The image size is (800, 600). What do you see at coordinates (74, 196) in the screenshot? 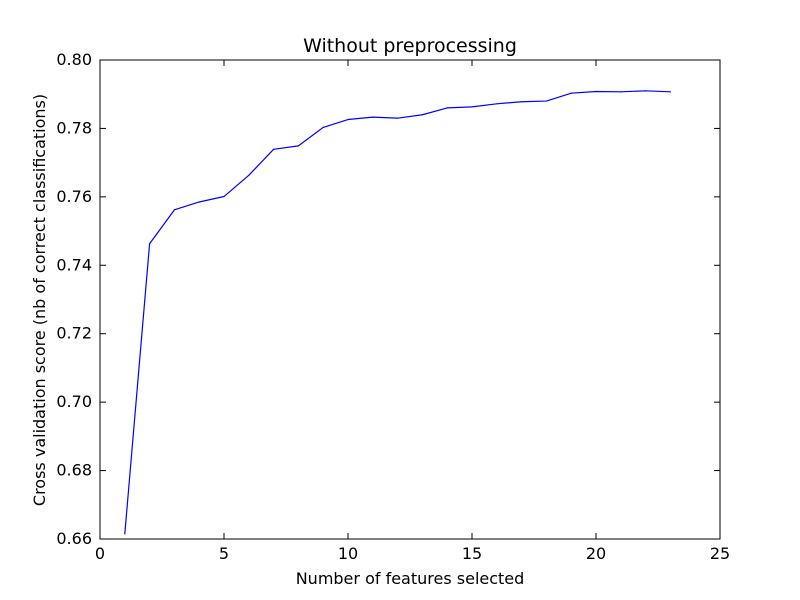
I see `y-tick-label: 0.76` at bounding box center [74, 196].